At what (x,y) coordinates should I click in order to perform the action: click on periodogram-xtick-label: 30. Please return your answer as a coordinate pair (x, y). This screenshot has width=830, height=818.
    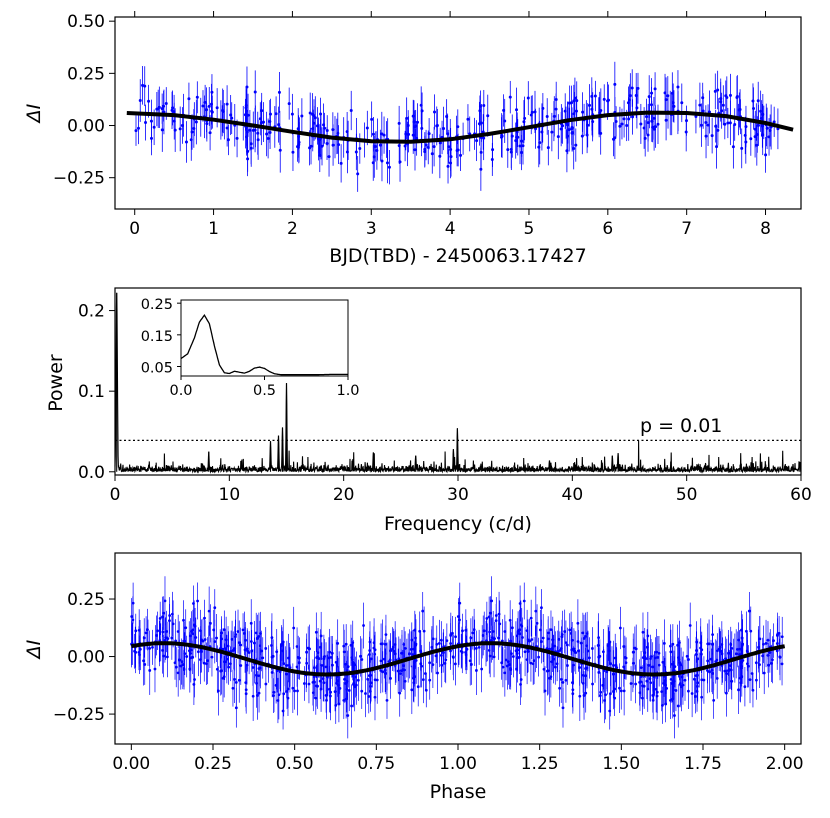
    Looking at the image, I should click on (458, 495).